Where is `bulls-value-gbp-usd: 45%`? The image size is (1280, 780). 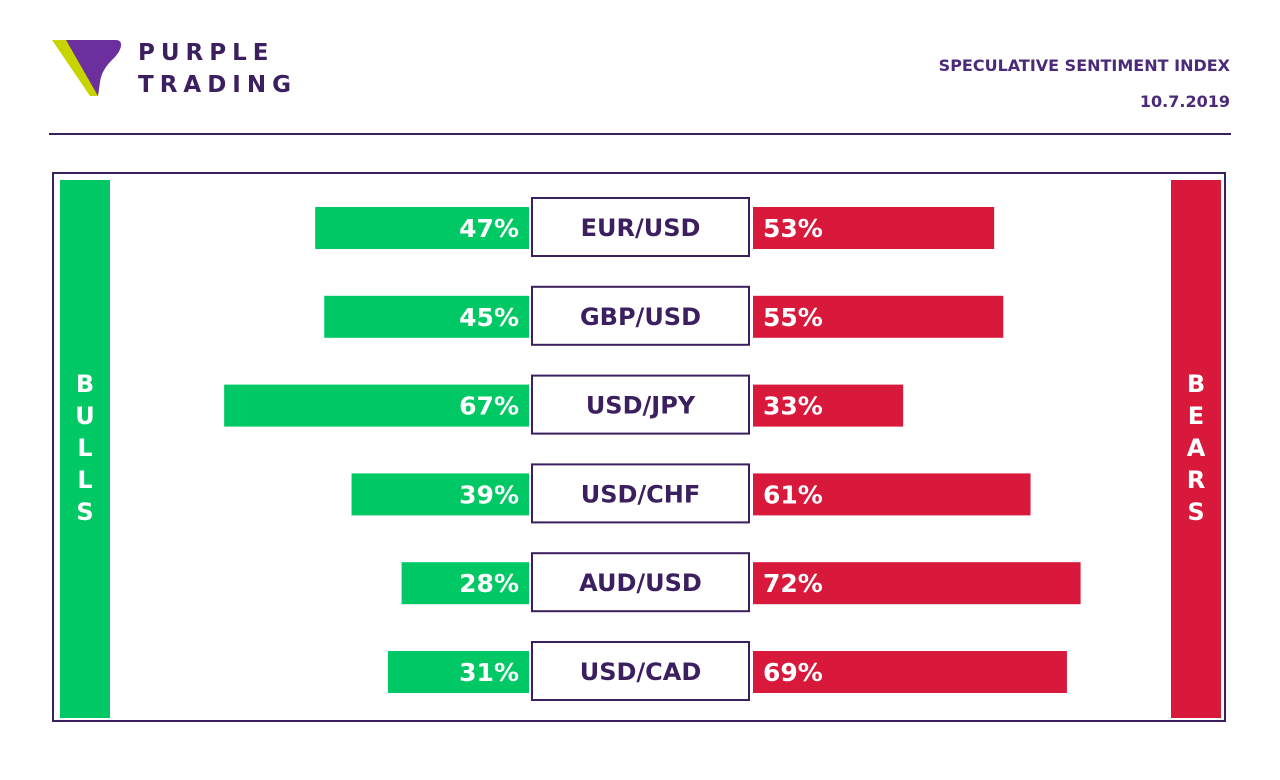 bulls-value-gbp-usd: 45% is located at coordinates (489, 317).